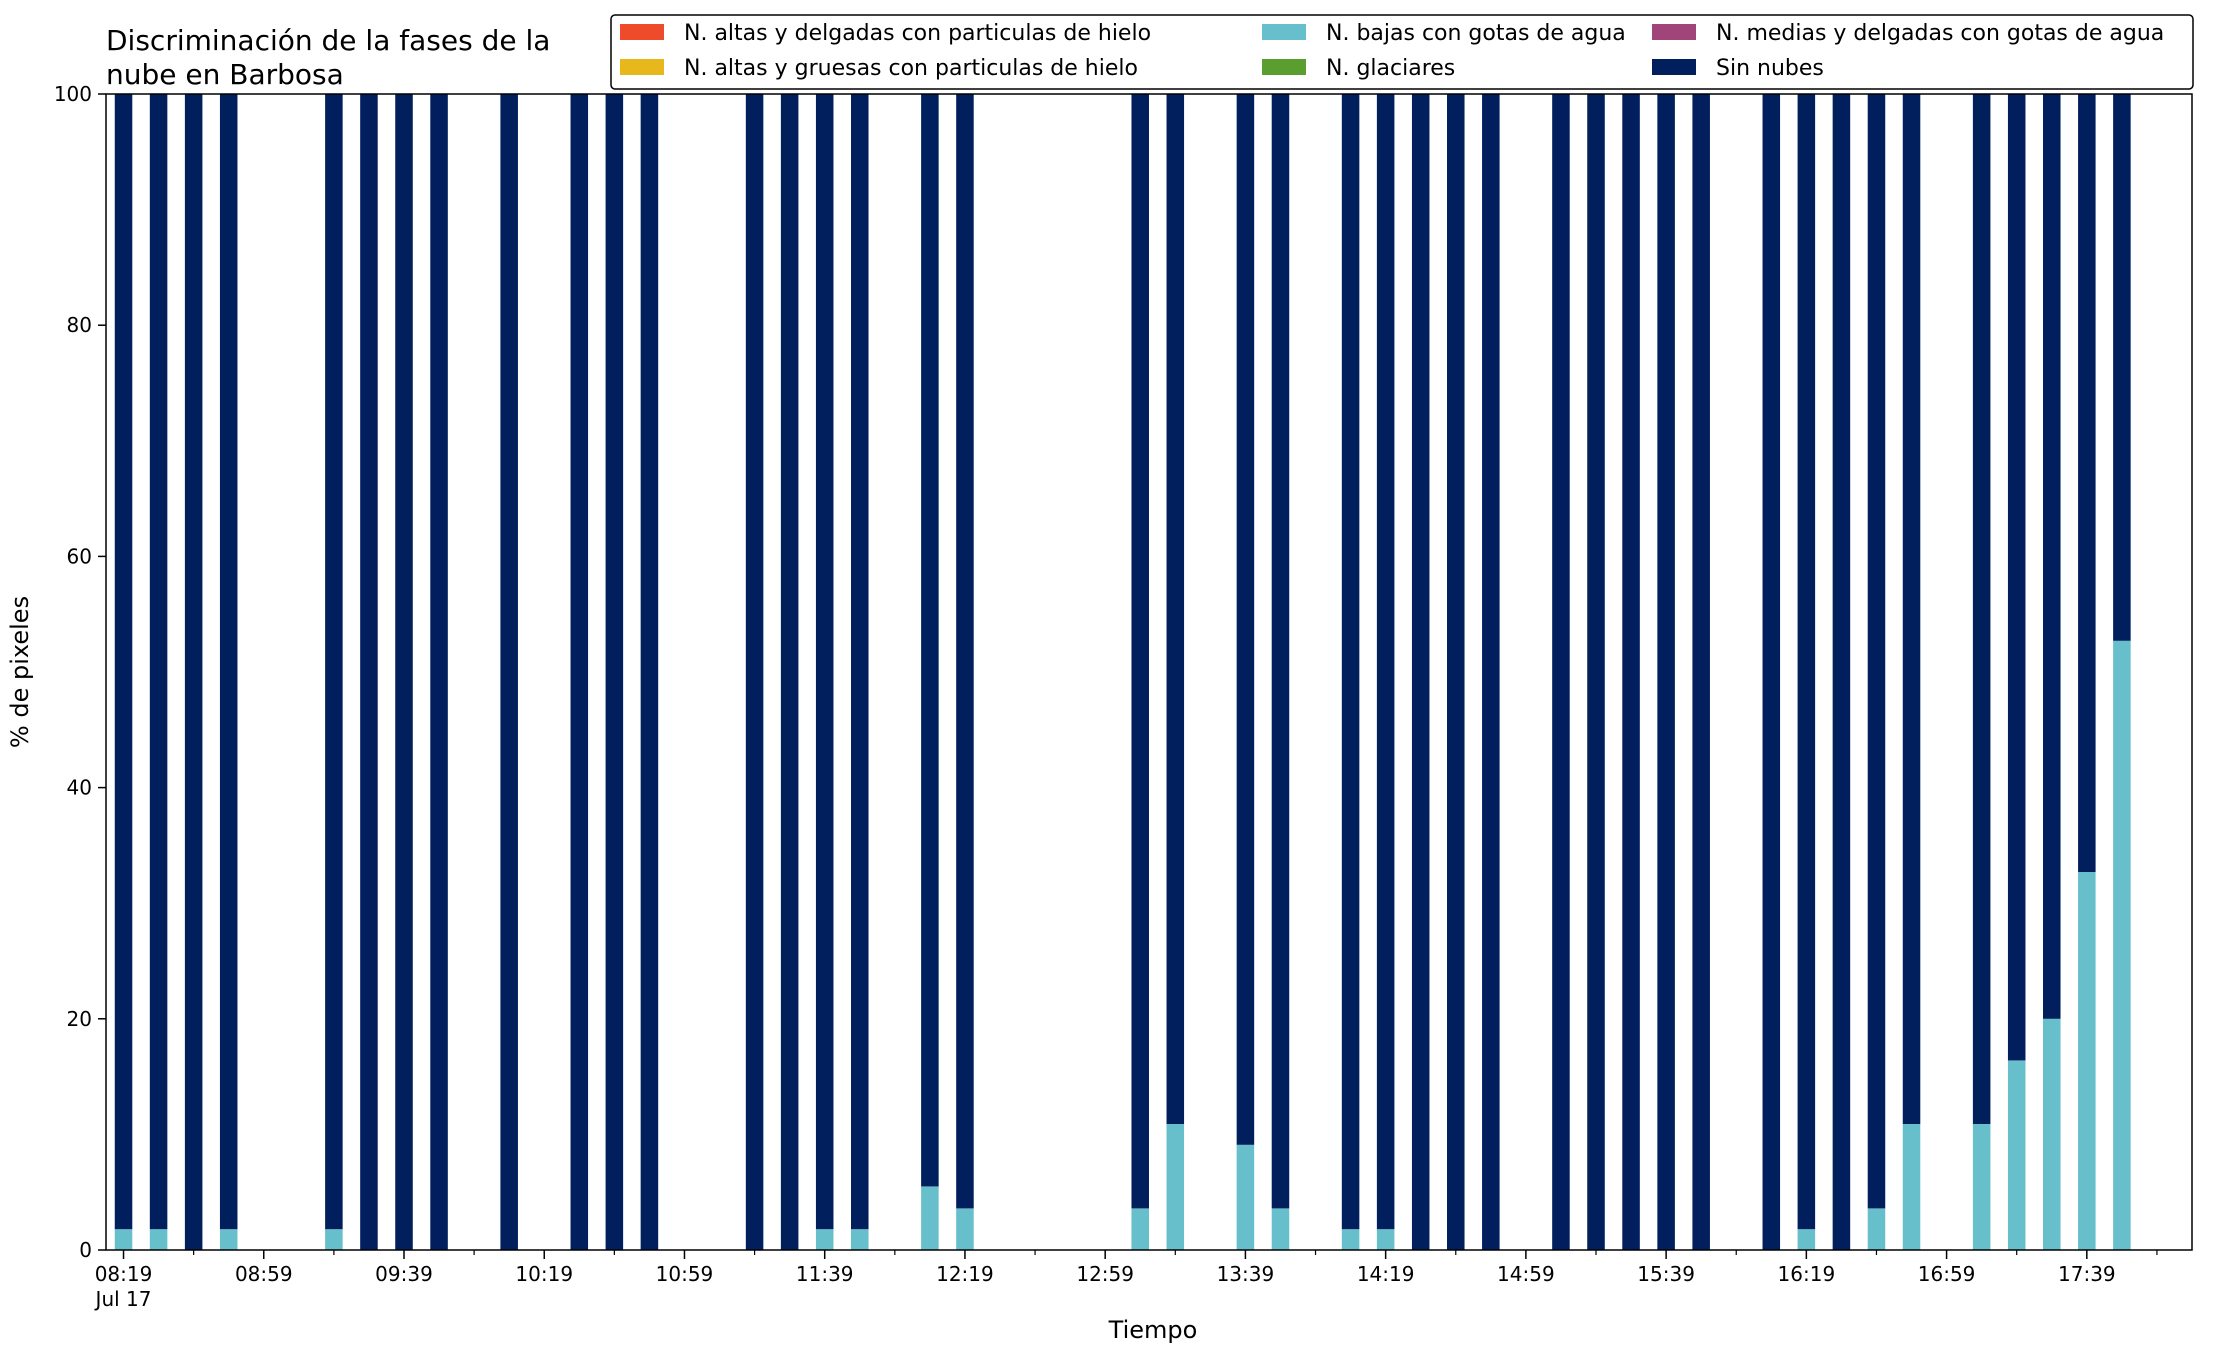 This screenshot has height=1359, width=2216. What do you see at coordinates (1246, 1274) in the screenshot?
I see `x-tick-label: 13:39` at bounding box center [1246, 1274].